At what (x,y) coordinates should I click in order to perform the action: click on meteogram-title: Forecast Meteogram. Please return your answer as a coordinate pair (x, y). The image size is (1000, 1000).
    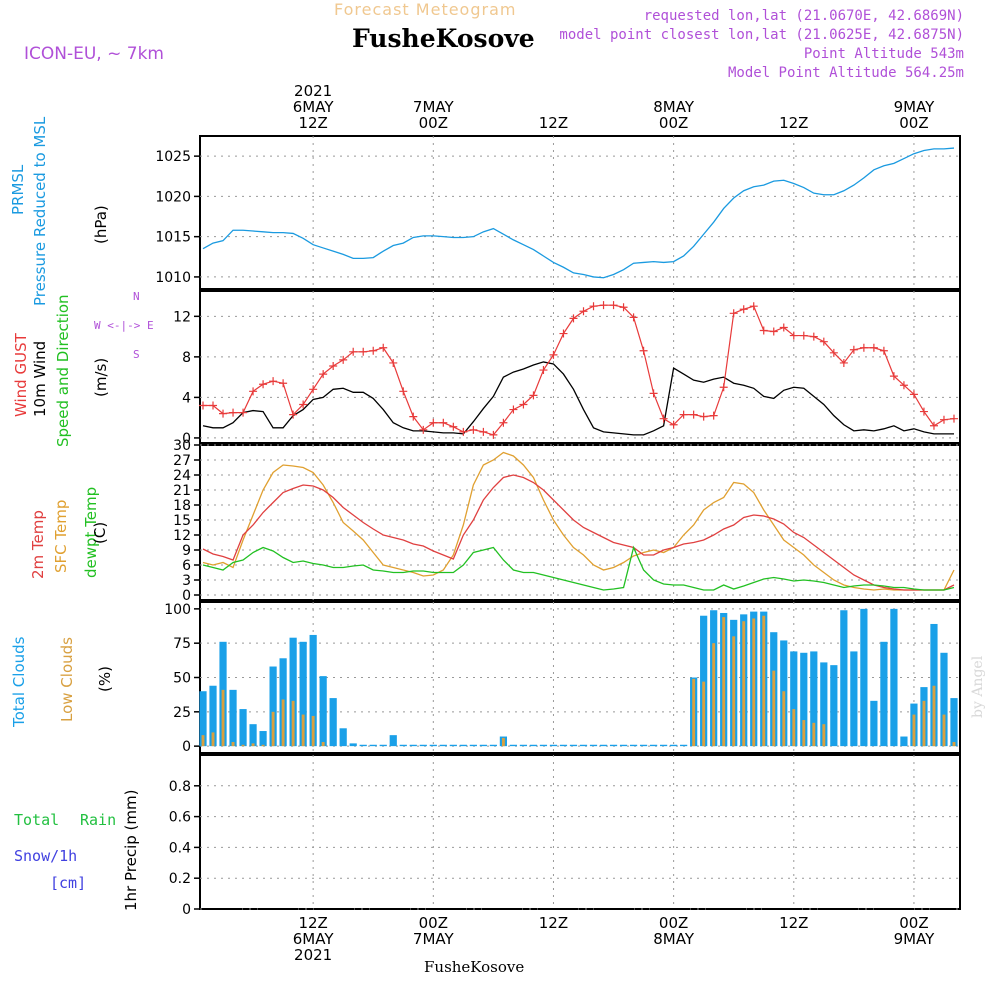
    Looking at the image, I should click on (425, 9).